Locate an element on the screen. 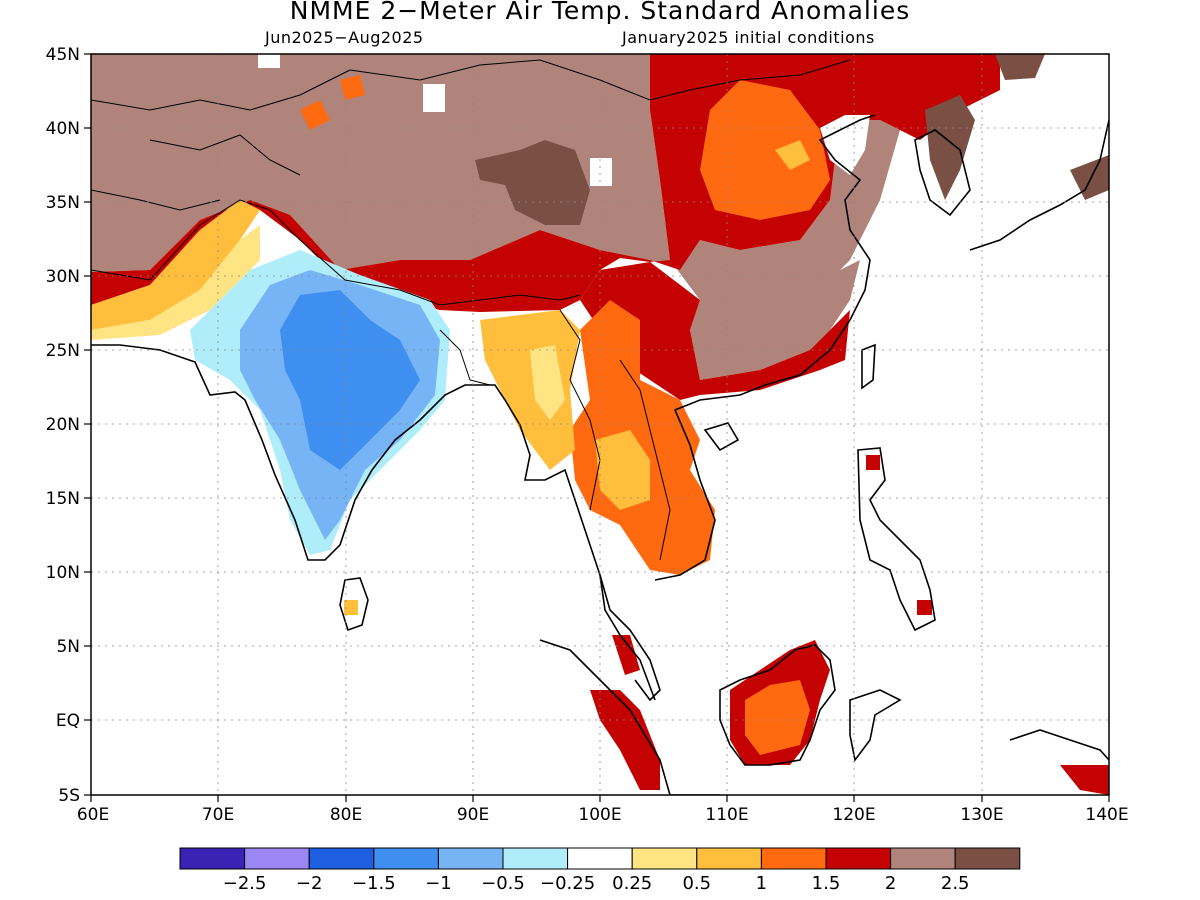  coastline-new-guinea is located at coordinates (1059, 745).